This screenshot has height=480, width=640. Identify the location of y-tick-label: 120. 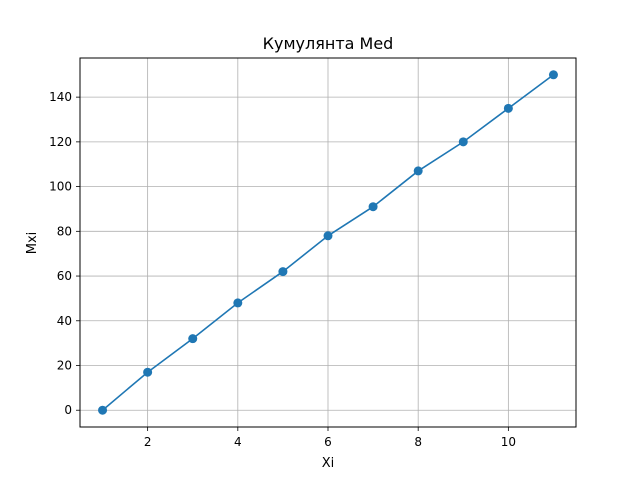
(60, 142).